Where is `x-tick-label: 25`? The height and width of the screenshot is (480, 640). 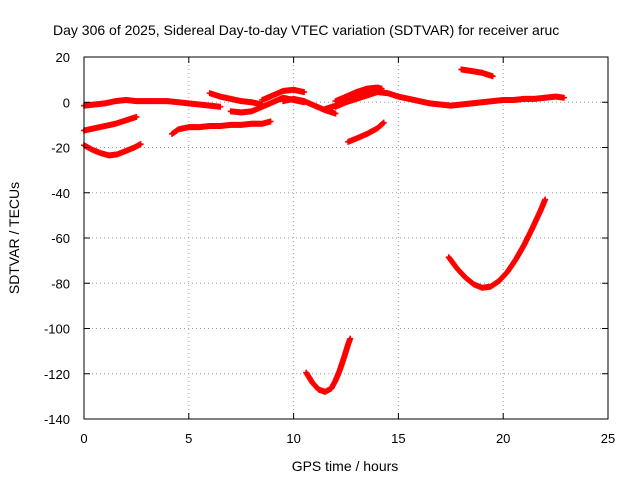 x-tick-label: 25 is located at coordinates (608, 438).